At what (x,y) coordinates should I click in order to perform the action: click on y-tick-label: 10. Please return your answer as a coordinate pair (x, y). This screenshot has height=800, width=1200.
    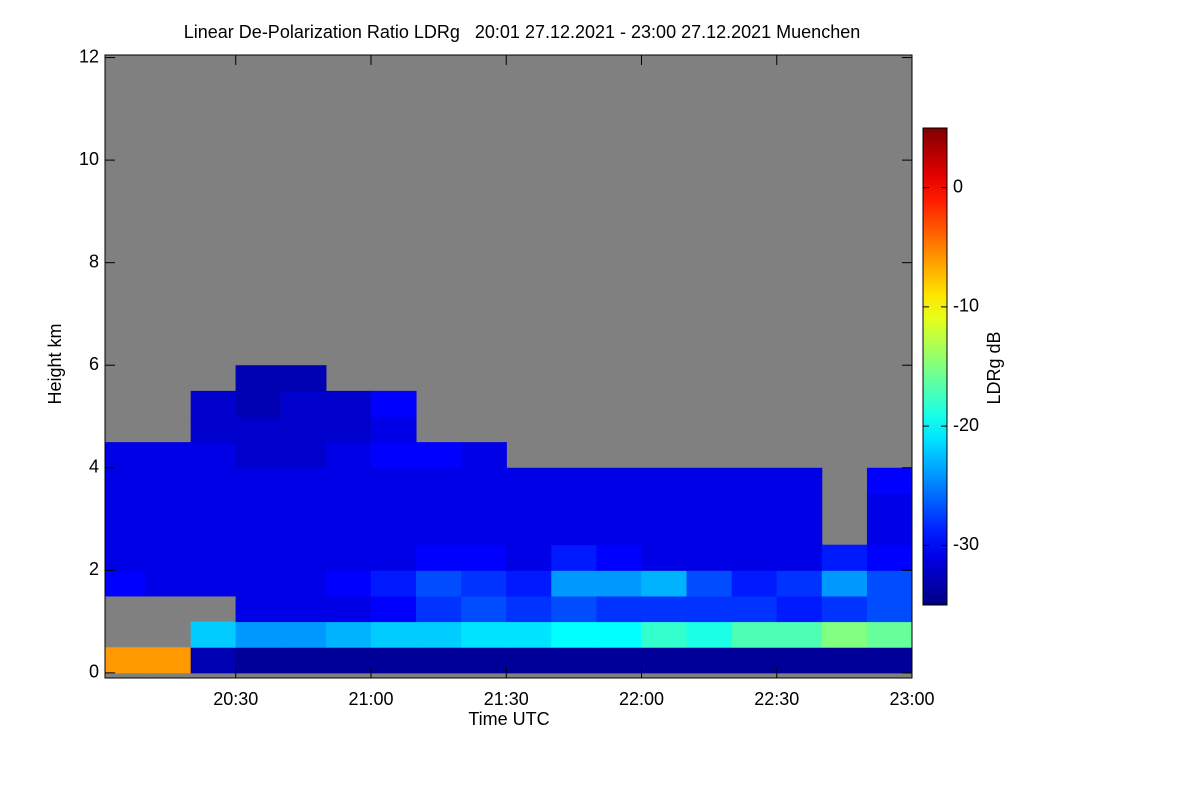
    Looking at the image, I should click on (89, 159).